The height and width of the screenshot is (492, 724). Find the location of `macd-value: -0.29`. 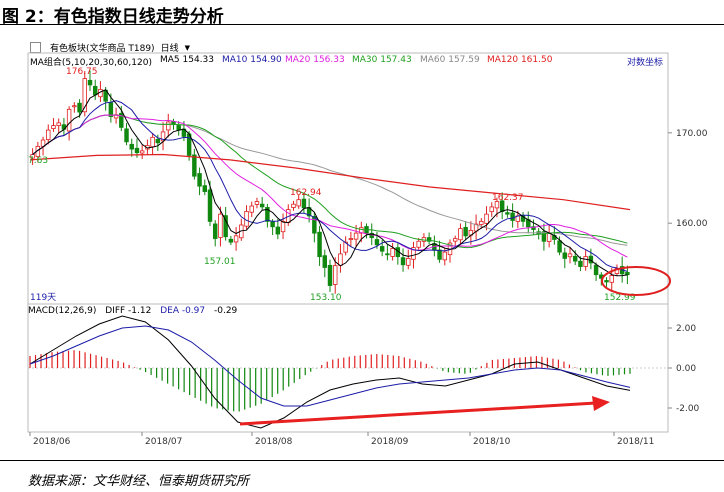

macd-value: -0.29 is located at coordinates (226, 311).